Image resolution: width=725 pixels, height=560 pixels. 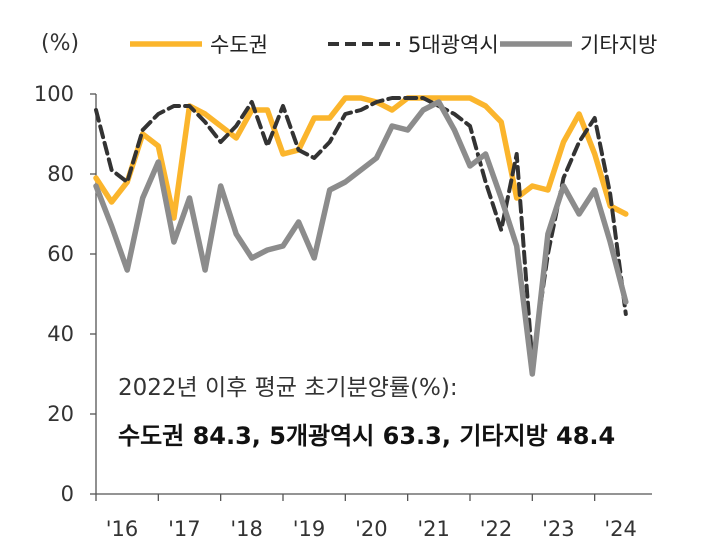 What do you see at coordinates (393, 45) in the screenshot?
I see `legend: 수도권 5대광역시 기타지방` at bounding box center [393, 45].